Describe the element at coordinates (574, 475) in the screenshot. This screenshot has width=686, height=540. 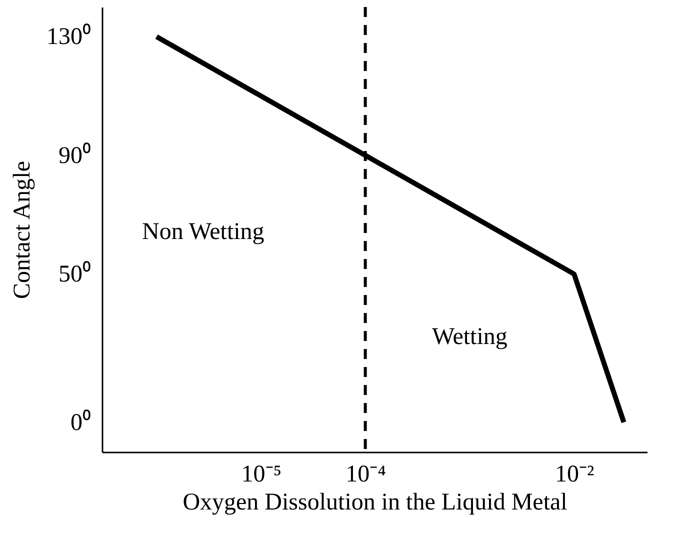
I see `x-tick-label: 10⁻²` at that location.